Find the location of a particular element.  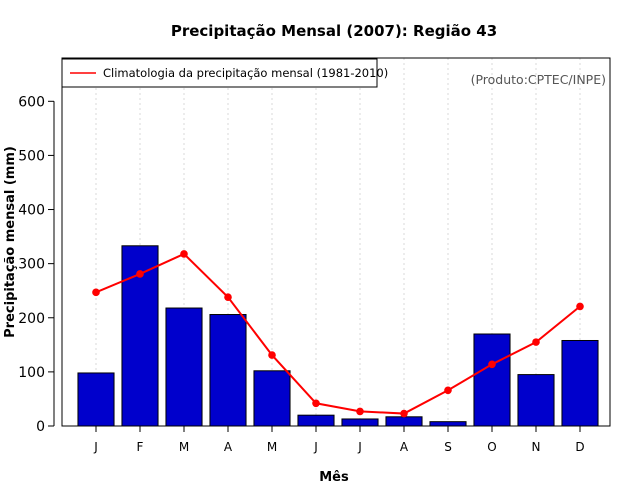

x-axis-title: Mês is located at coordinates (334, 477).